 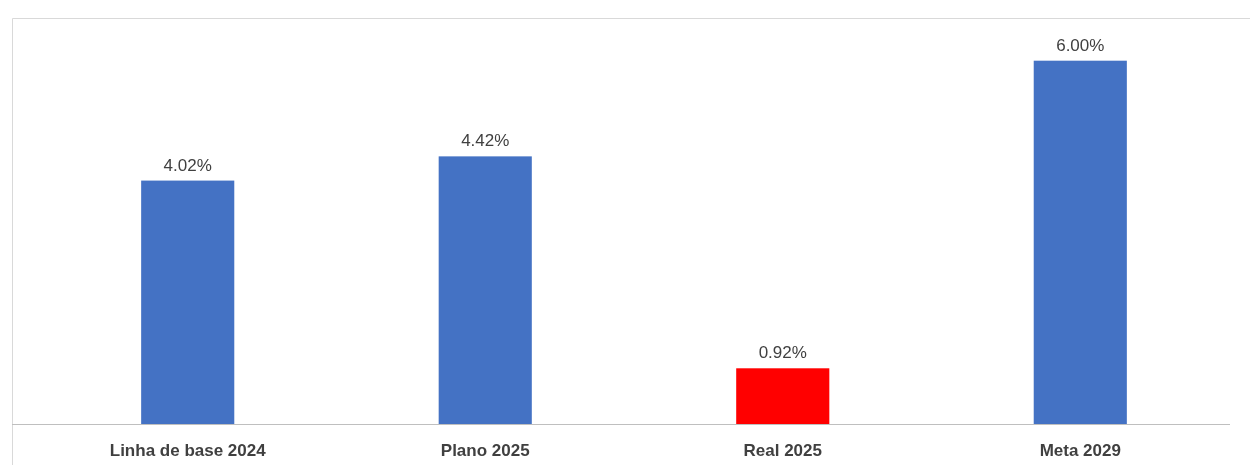 What do you see at coordinates (782, 353) in the screenshot?
I see `data-label: 0.92%` at bounding box center [782, 353].